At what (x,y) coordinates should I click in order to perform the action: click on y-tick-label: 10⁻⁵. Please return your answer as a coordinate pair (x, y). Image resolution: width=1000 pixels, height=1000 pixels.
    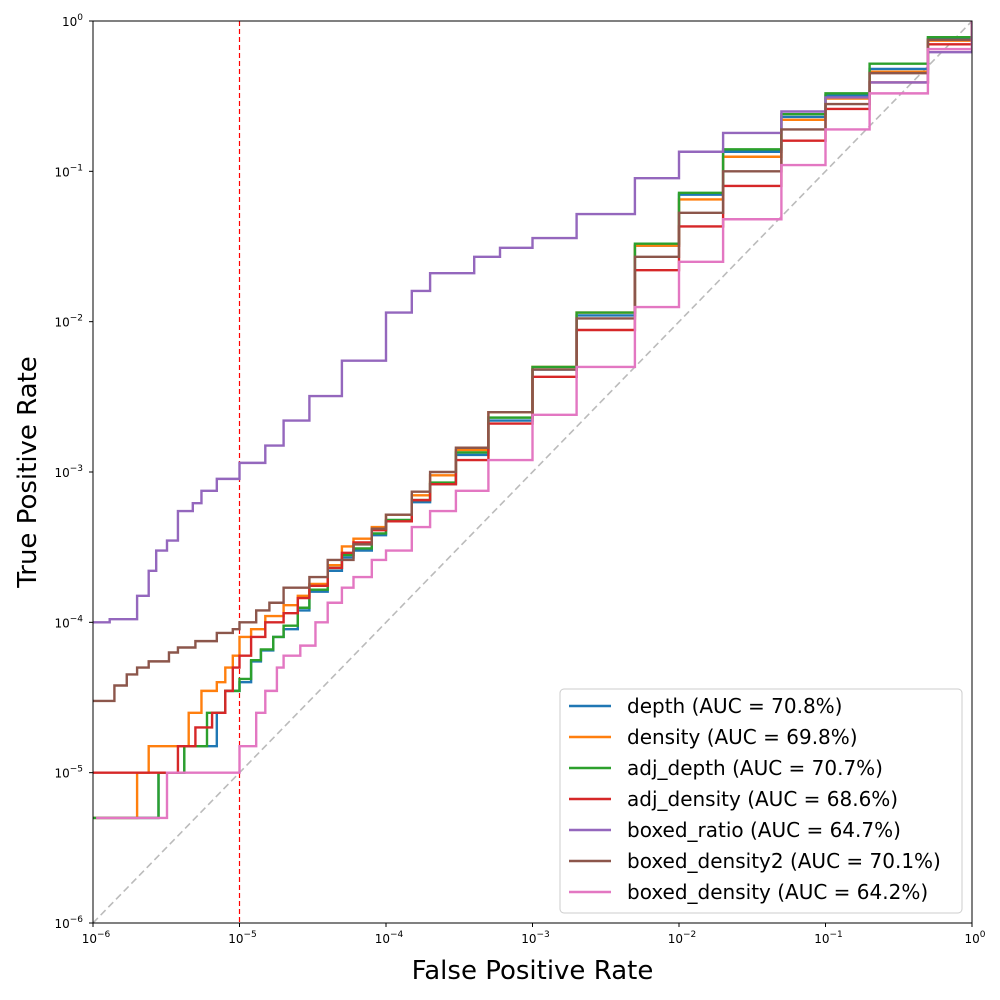
    Looking at the image, I should click on (68, 773).